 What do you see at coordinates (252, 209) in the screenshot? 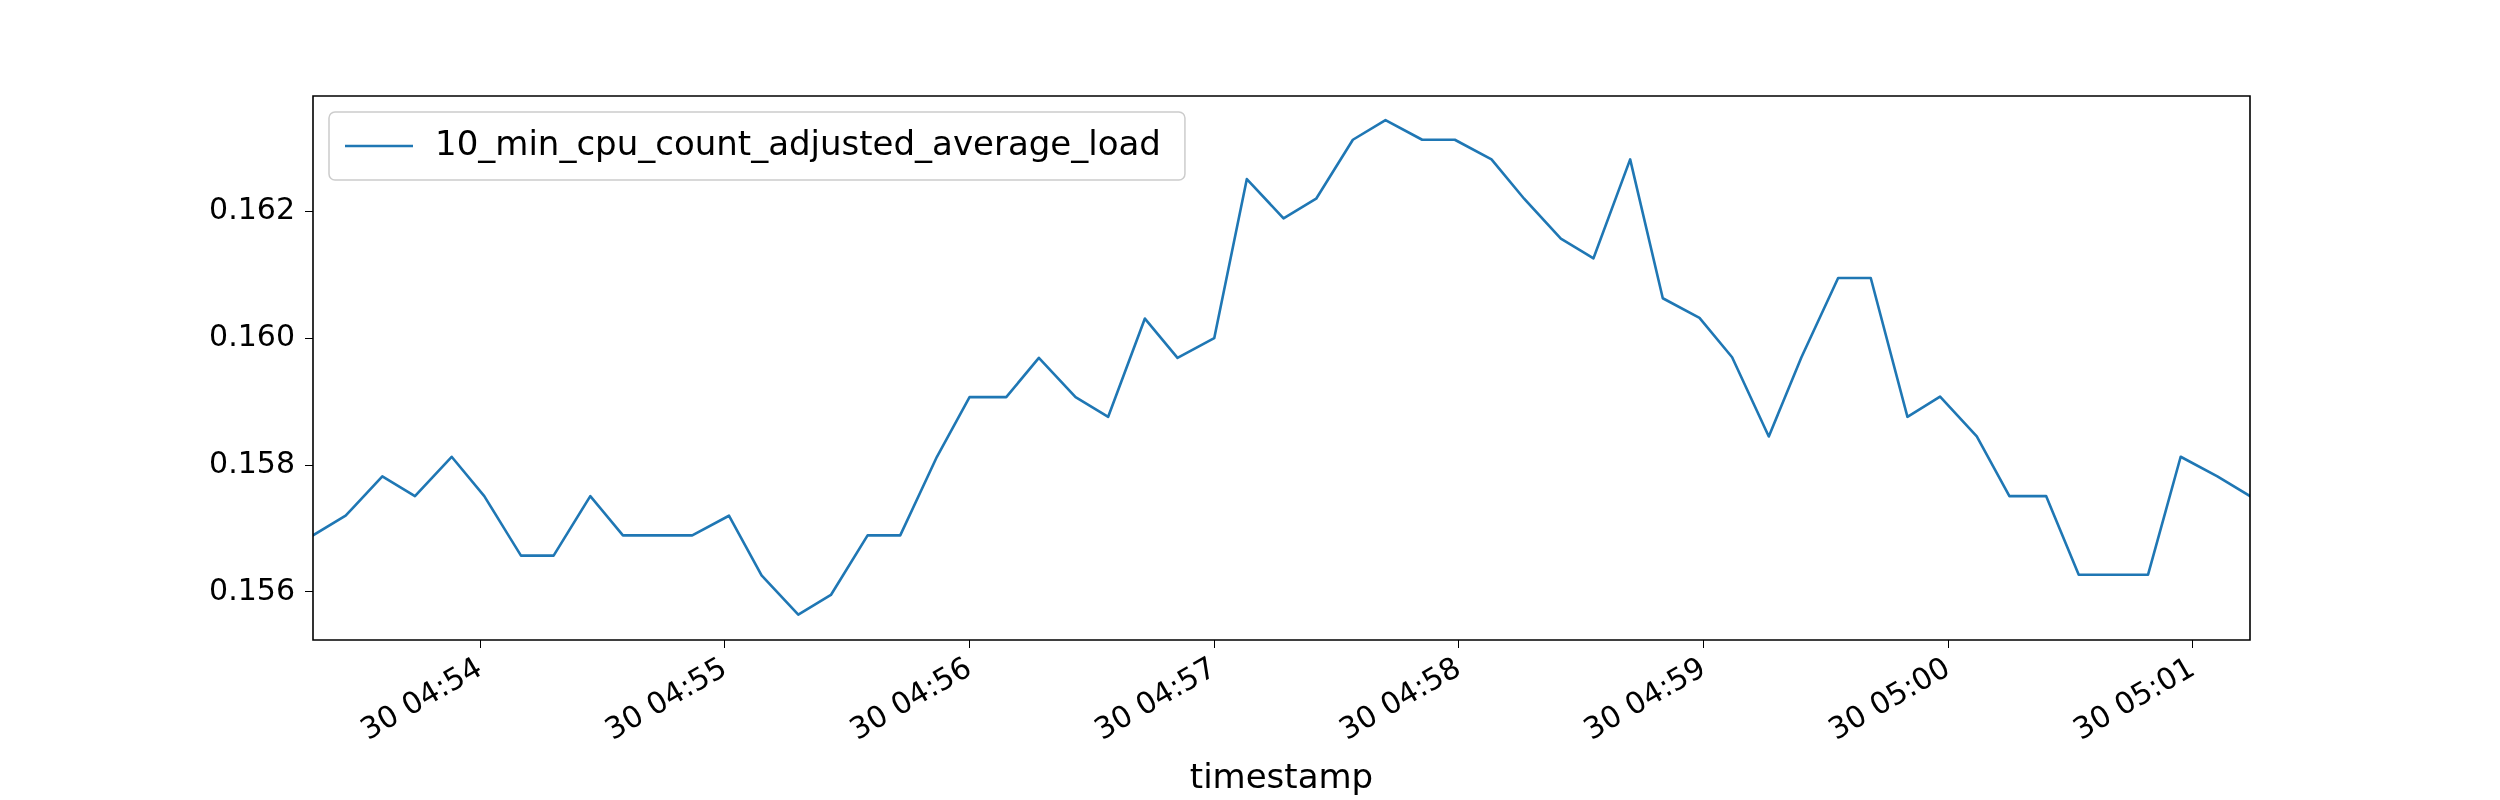
I see `y-tick-label: 0.162` at bounding box center [252, 209].